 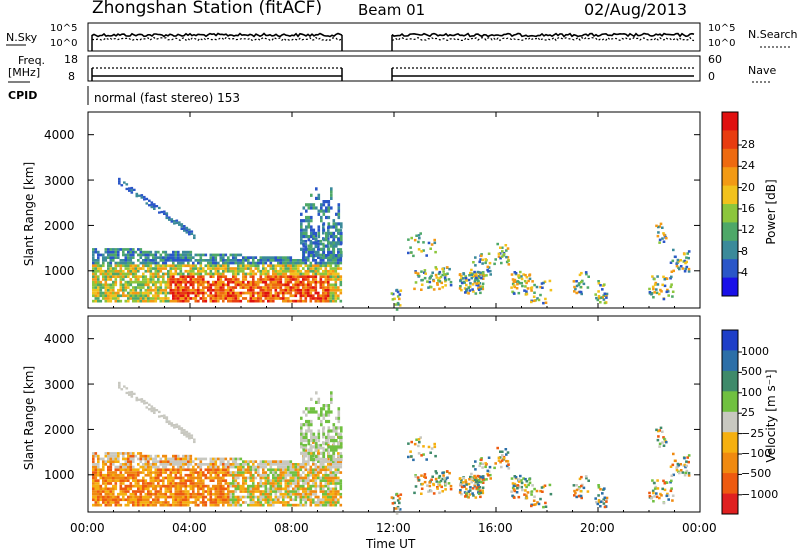 I want to click on colorbar-tick-label: 12, so click(x=748, y=230).